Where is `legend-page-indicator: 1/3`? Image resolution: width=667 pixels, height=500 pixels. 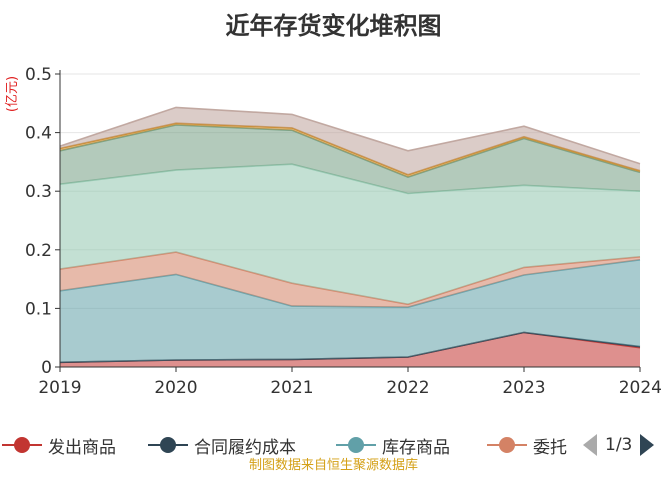
legend-page-indicator: 1/3 is located at coordinates (619, 445).